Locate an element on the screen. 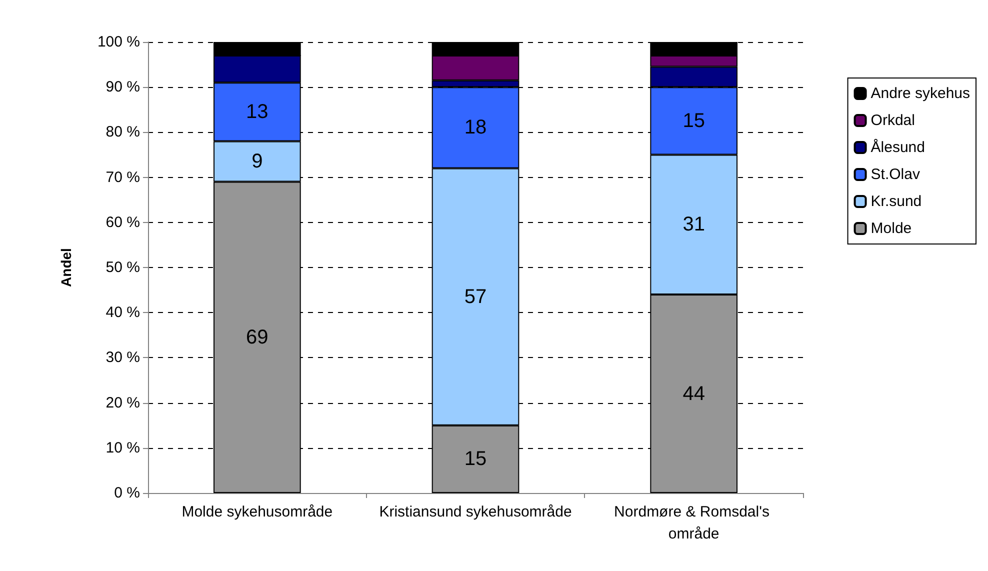 This screenshot has width=988, height=571. data-label: 9 is located at coordinates (257, 161).